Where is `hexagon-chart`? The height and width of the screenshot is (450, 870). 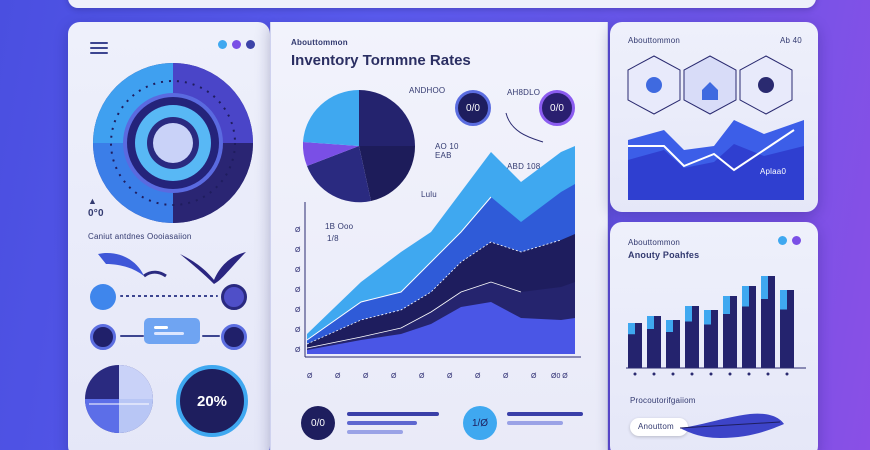
hexagon-chart is located at coordinates (715, 127).